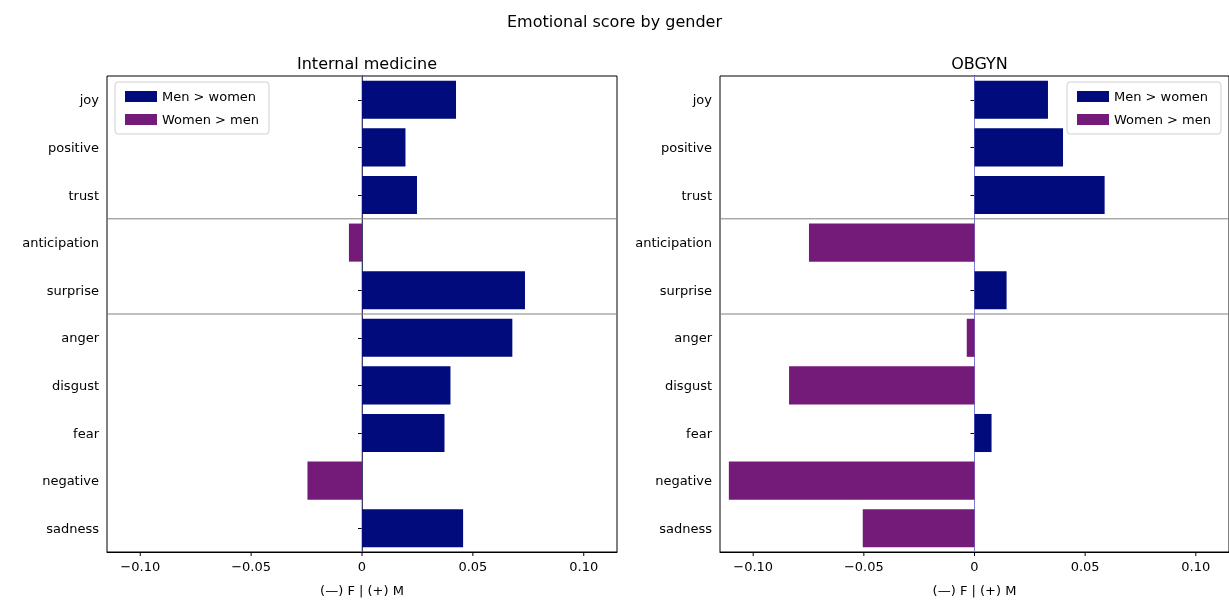  What do you see at coordinates (367, 63) in the screenshot?
I see `chart-title: Internal medicine` at bounding box center [367, 63].